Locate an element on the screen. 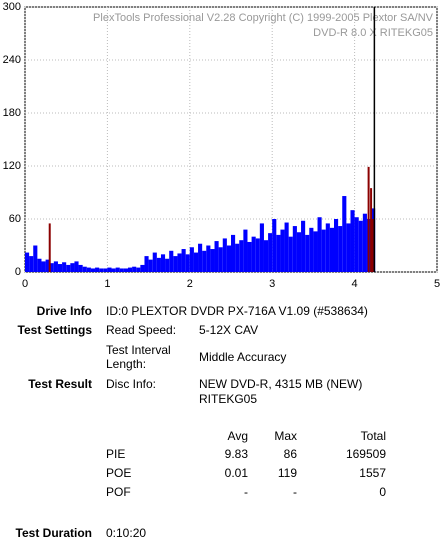 This screenshot has width=448, height=545. table-cell: 86 is located at coordinates (290, 454).